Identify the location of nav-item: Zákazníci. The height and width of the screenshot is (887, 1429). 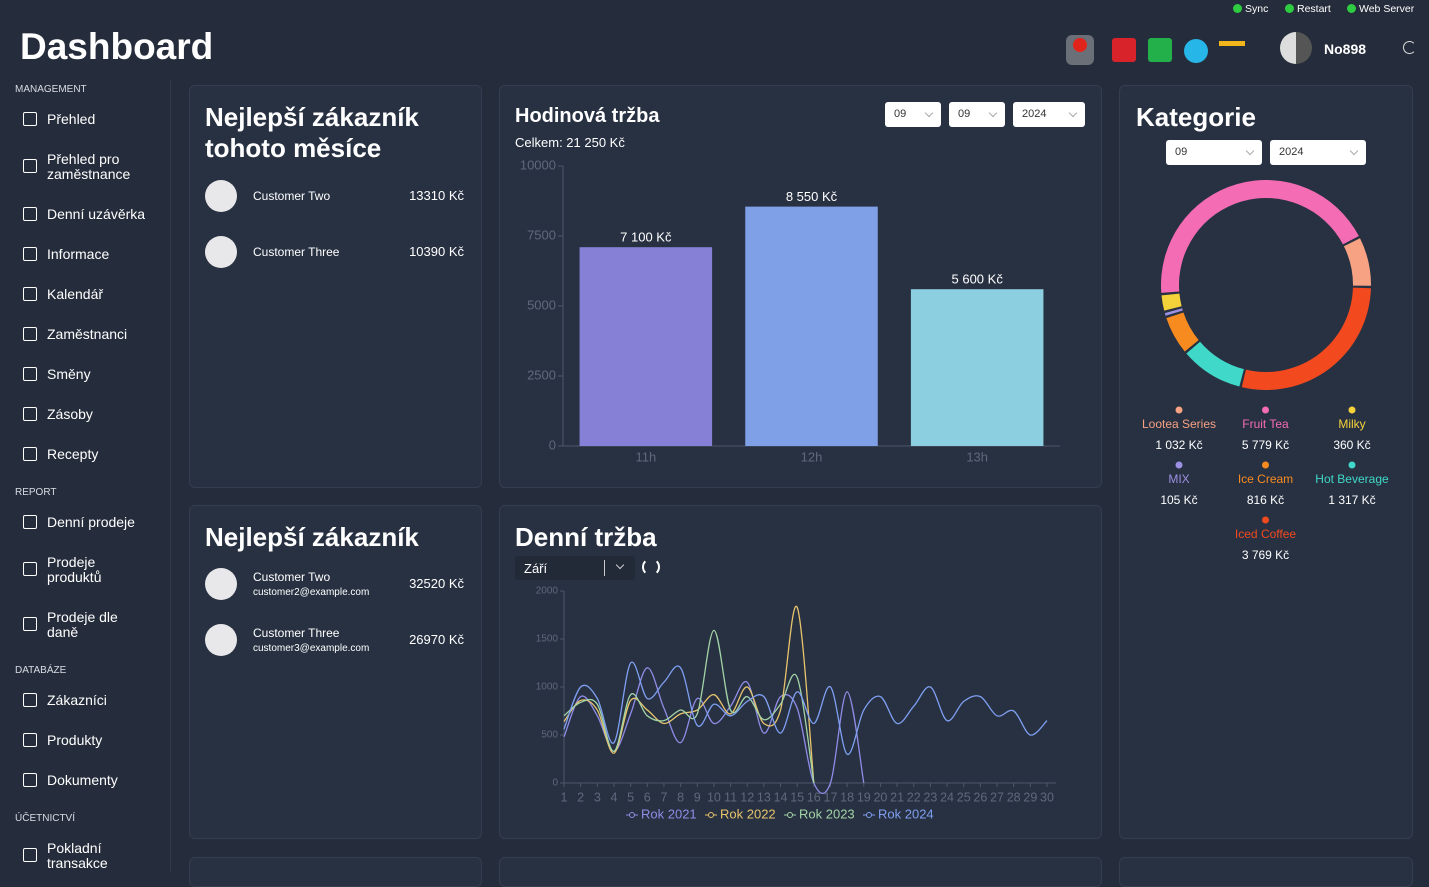
(77, 700).